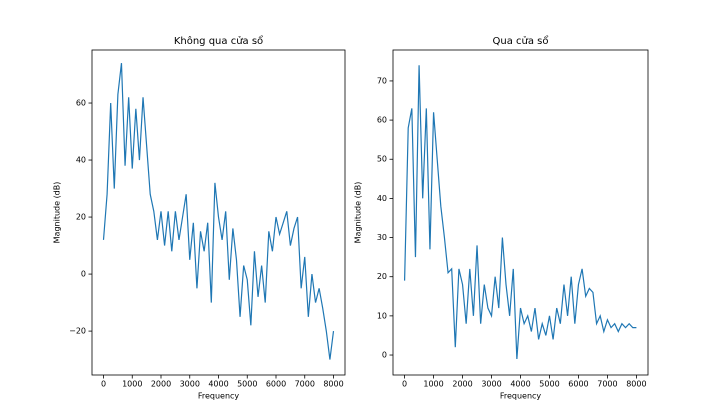 The height and width of the screenshot is (420, 720). Describe the element at coordinates (382, 315) in the screenshot. I see `y-tick-label: 10` at that location.